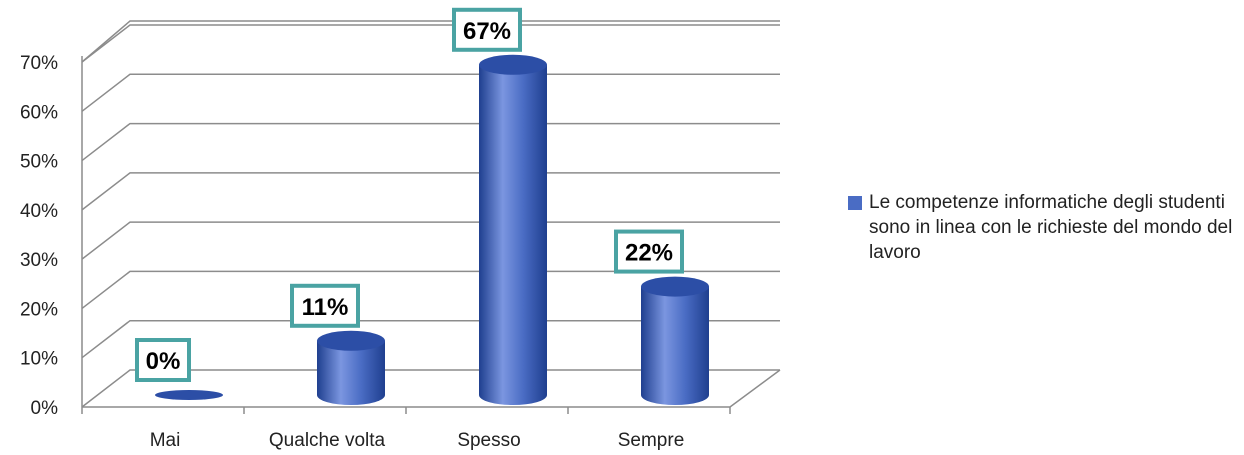 This screenshot has height=455, width=1244. I want to click on svg-text: 22%, so click(649, 253).